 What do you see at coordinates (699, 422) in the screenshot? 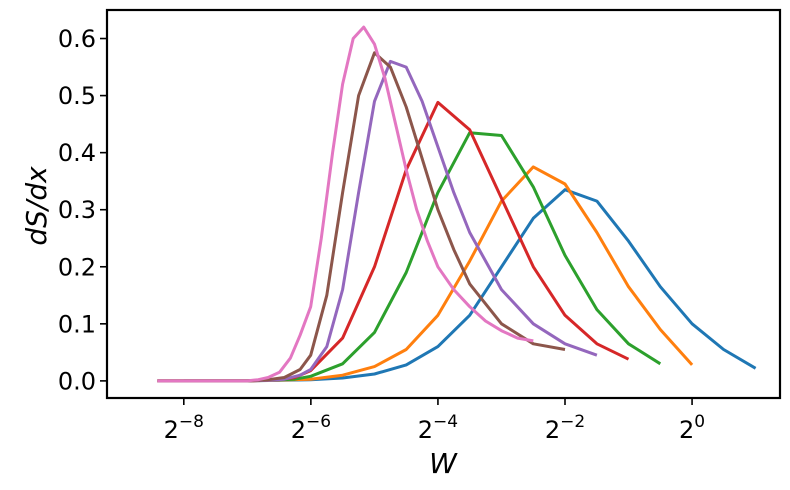
I see `x-tick-exponent: 0` at bounding box center [699, 422].